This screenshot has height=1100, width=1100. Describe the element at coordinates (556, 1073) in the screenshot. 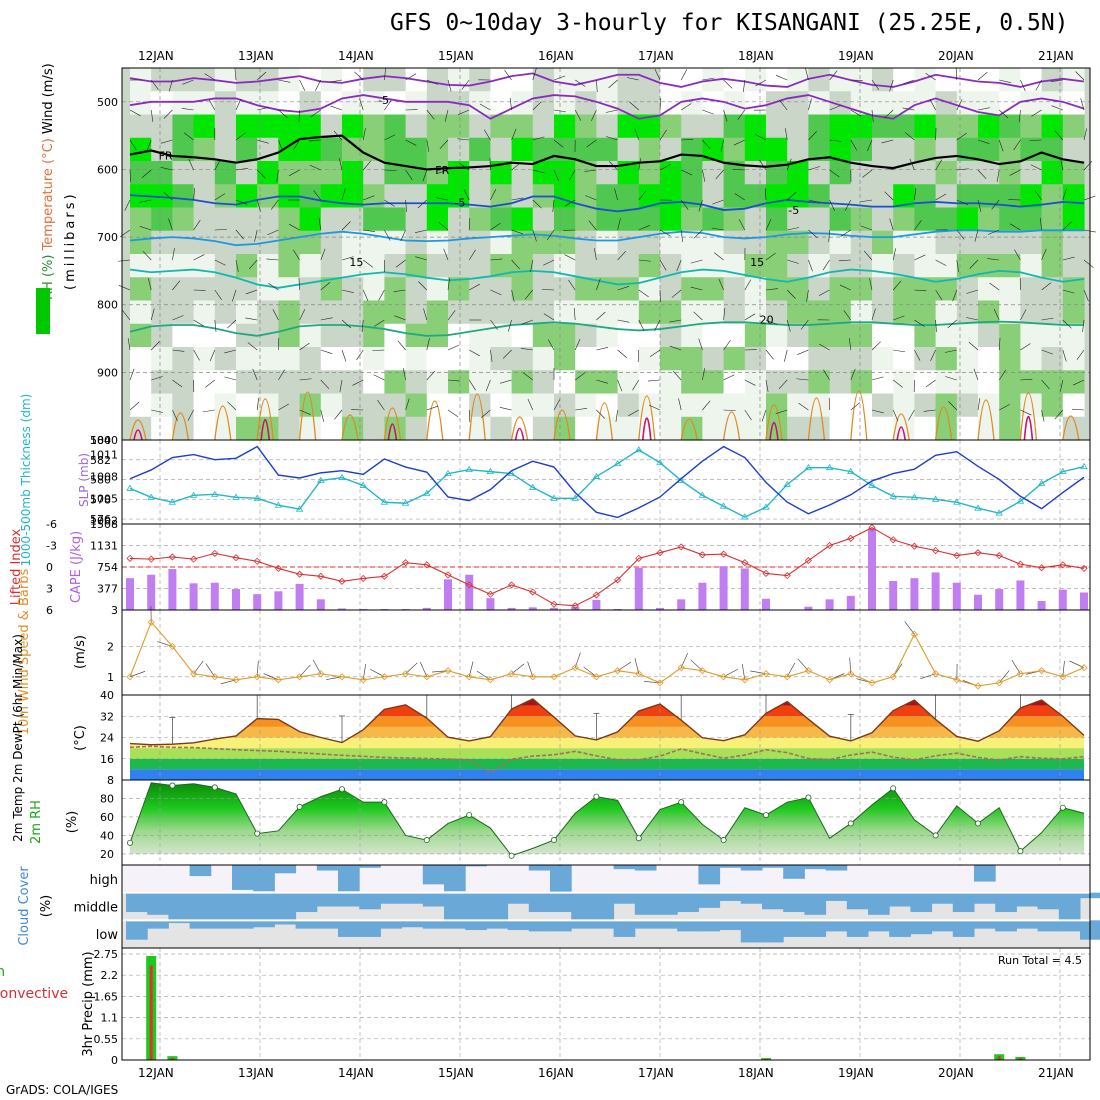

I see `date-label-bottom: 16JAN` at that location.